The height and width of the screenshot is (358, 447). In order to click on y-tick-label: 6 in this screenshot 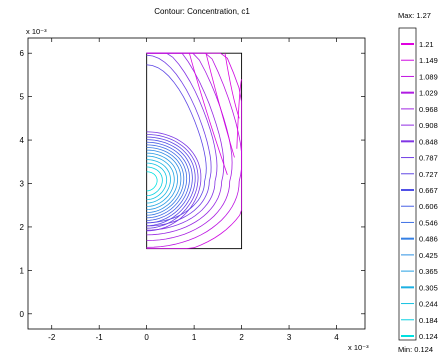, I will do `click(22, 53)`.